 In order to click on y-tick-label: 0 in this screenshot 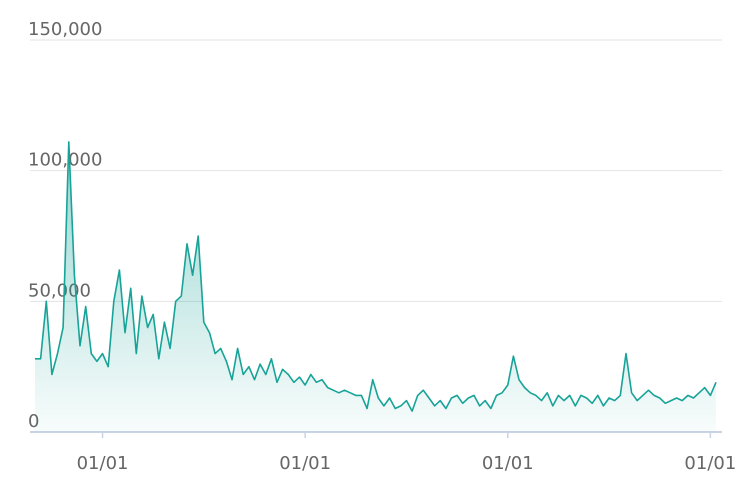, I will do `click(33, 421)`.